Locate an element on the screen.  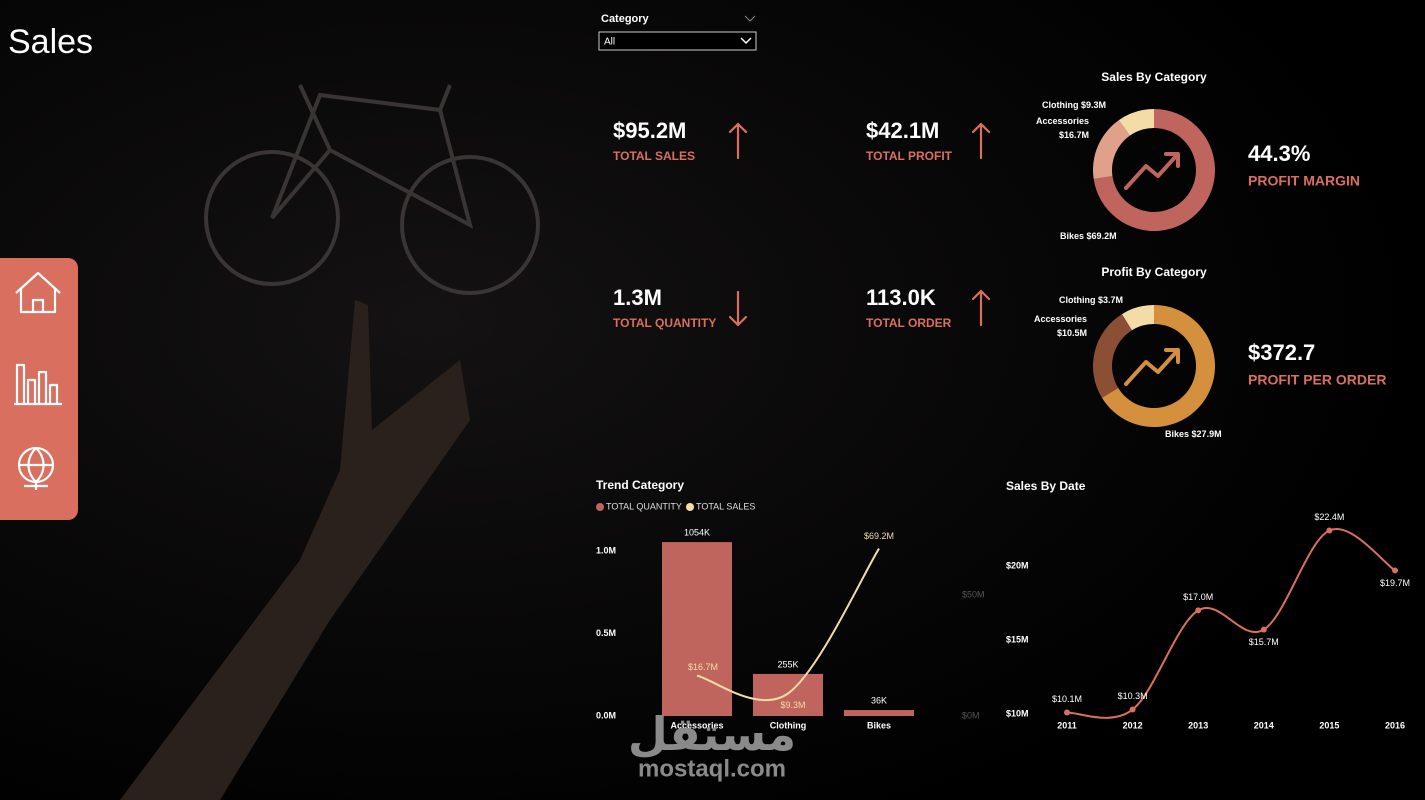
slice-value: $16.7M is located at coordinates (1074, 135).